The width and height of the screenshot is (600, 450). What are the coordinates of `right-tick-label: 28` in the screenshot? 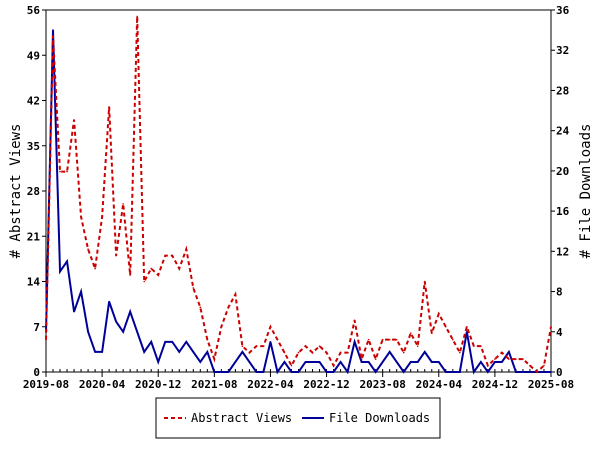 It's located at (562, 90).